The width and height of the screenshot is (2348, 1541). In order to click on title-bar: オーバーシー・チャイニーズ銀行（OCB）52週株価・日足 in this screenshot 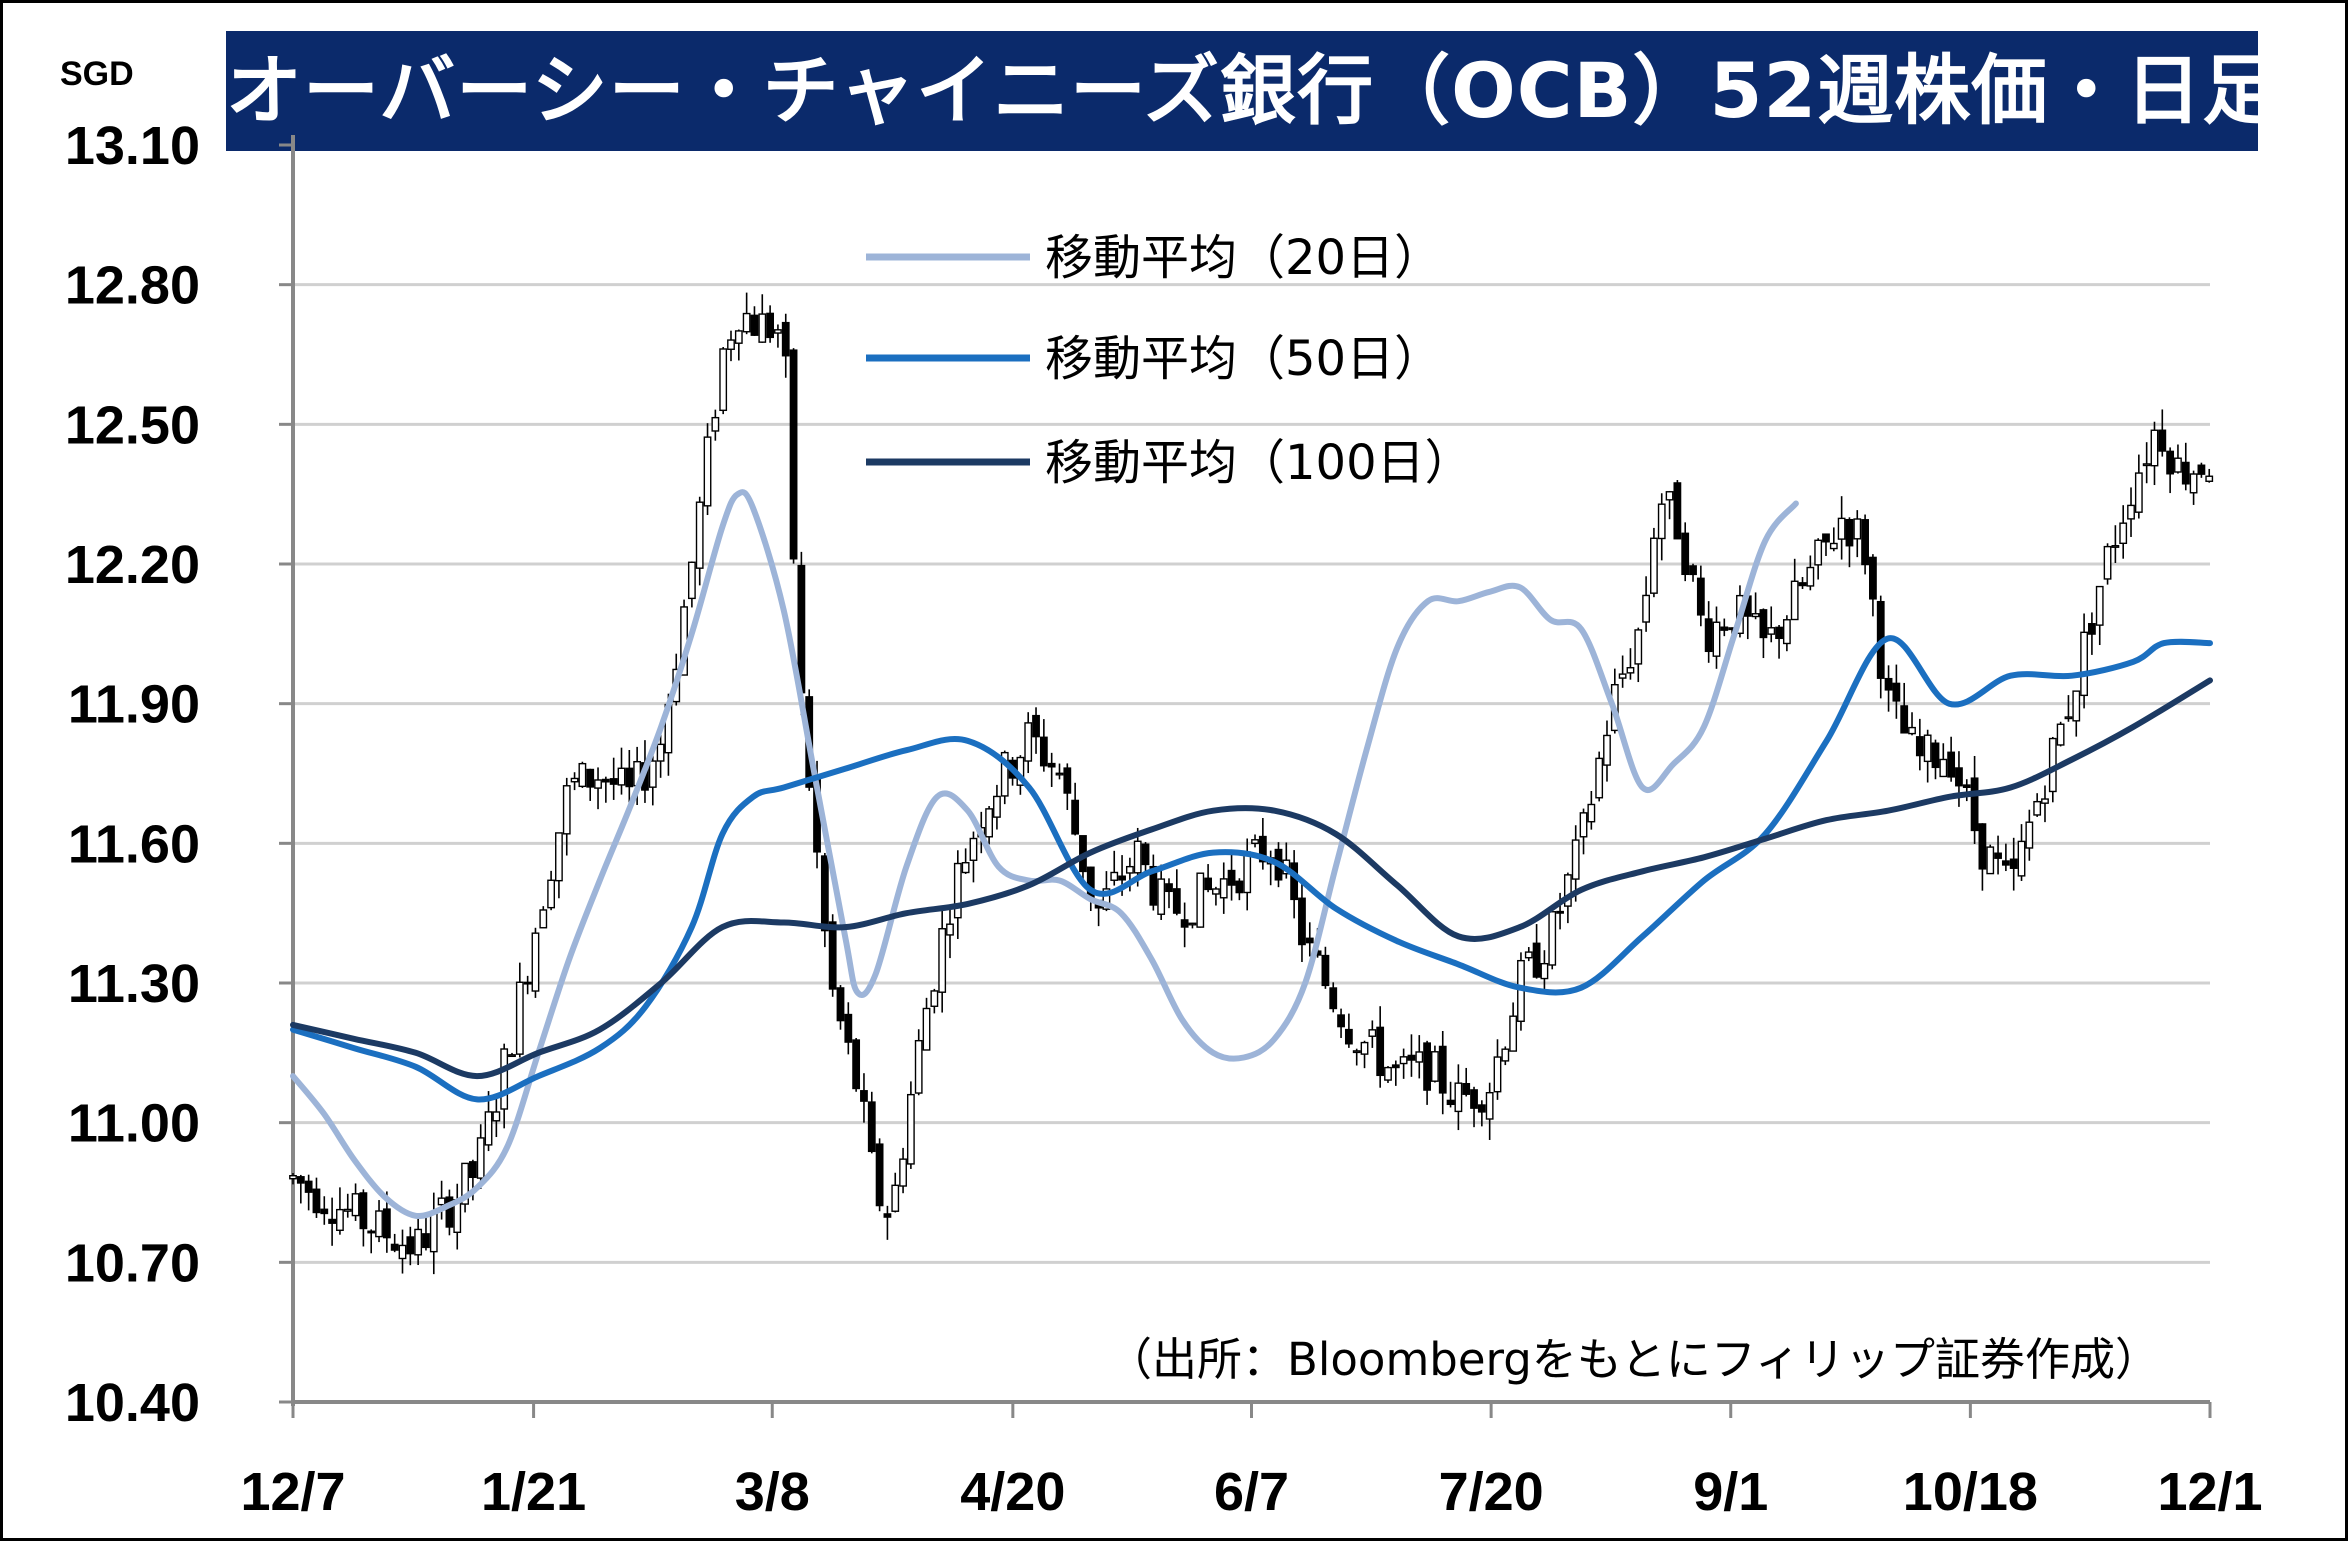, I will do `click(1253, 91)`.